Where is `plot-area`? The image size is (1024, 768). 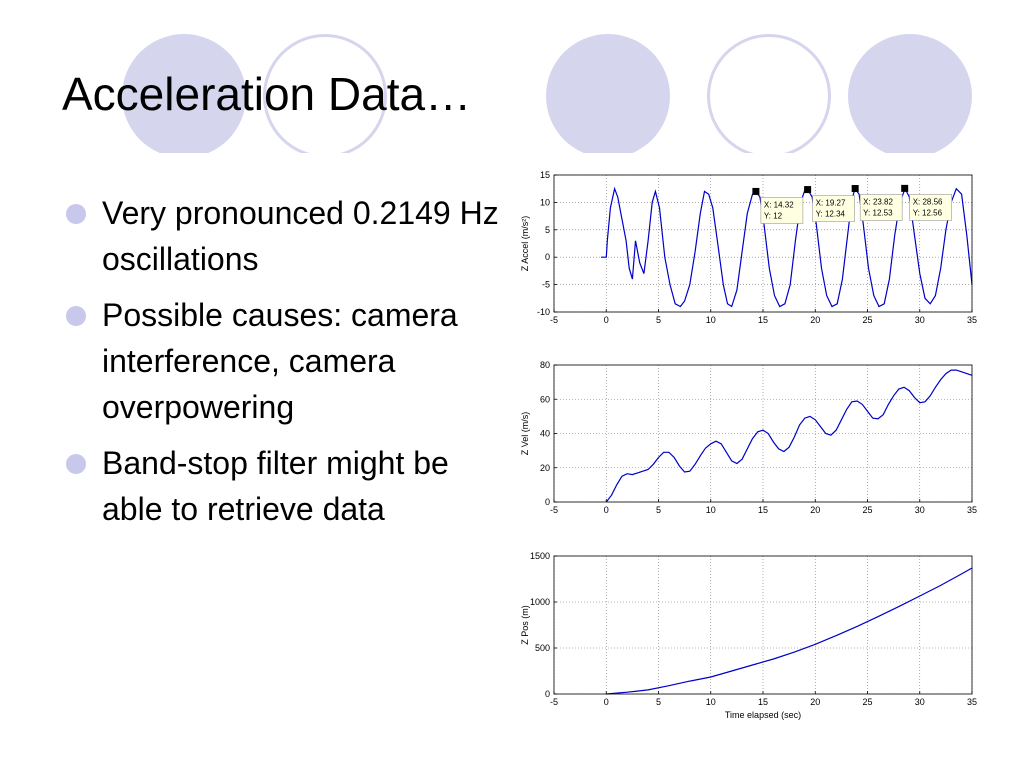 plot-area is located at coordinates (763, 433).